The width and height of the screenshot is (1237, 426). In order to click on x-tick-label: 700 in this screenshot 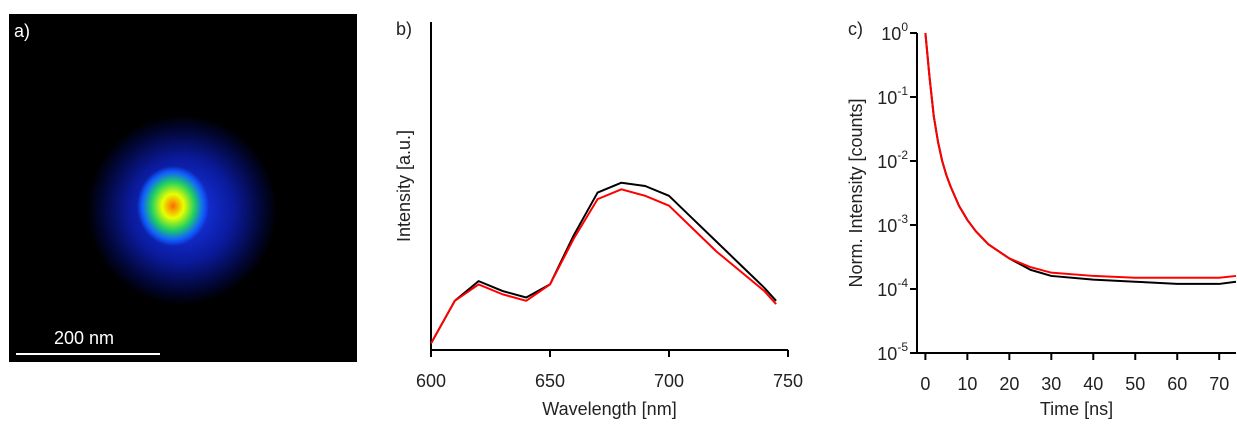, I will do `click(669, 381)`.